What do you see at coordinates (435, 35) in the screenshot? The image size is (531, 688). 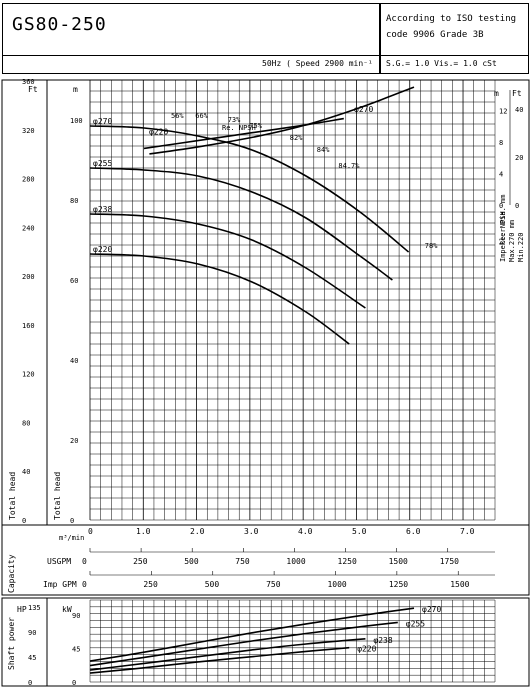 I see `standard-line-2: code 9906 Grade 3B` at bounding box center [435, 35].